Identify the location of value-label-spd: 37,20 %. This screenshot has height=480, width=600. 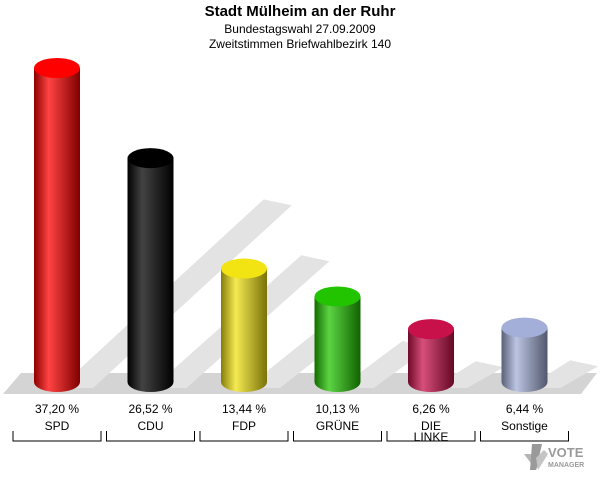
(57, 409).